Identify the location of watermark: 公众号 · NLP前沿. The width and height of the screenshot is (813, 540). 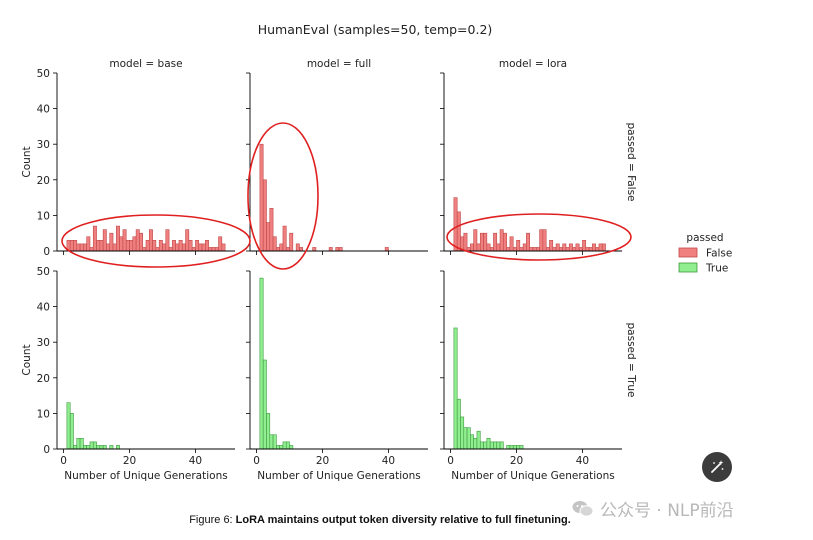
(653, 508).